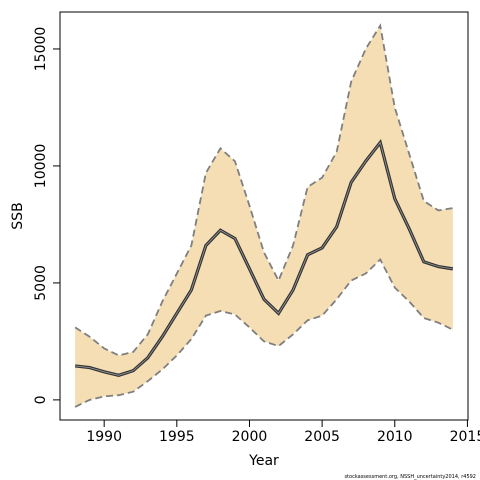 The image size is (480, 480). What do you see at coordinates (41, 399) in the screenshot?
I see `y-tick-label: 0` at bounding box center [41, 399].